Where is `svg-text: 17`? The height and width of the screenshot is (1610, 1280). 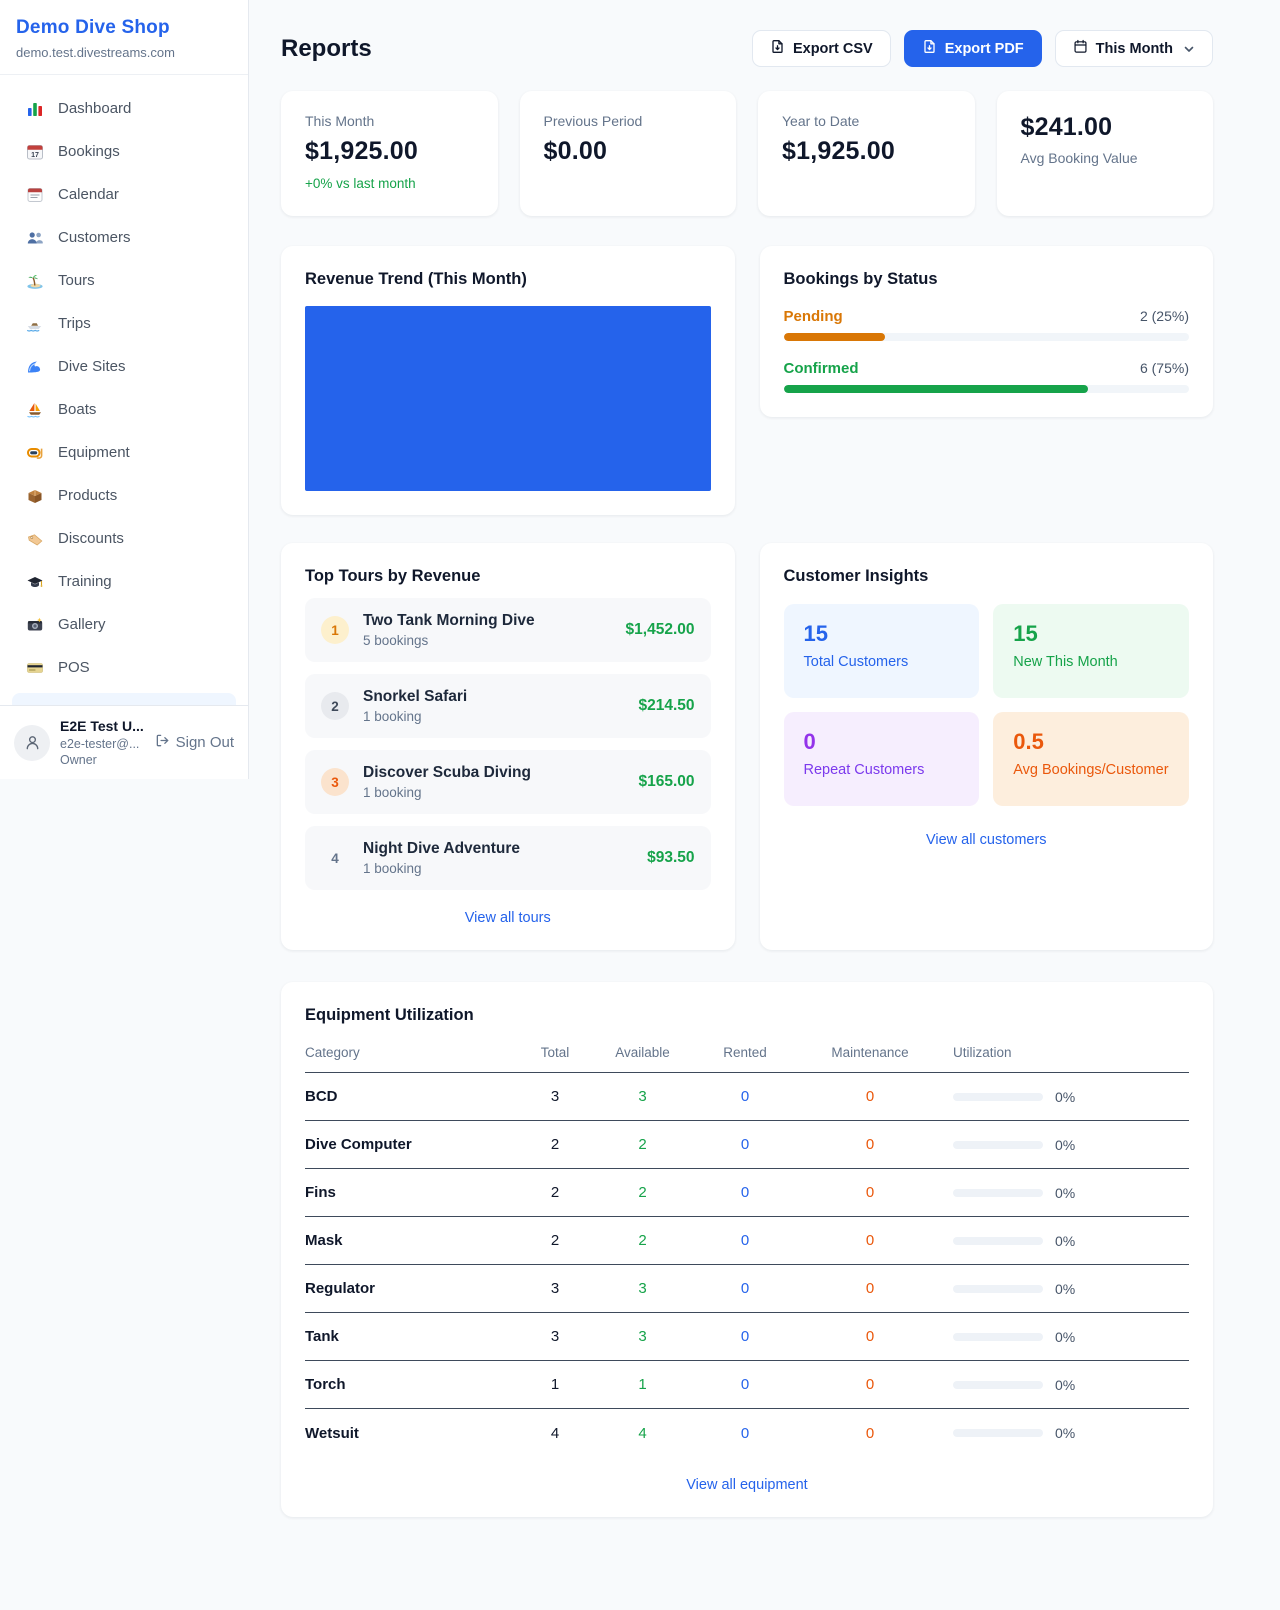
svg-text: 17 is located at coordinates (35, 154).